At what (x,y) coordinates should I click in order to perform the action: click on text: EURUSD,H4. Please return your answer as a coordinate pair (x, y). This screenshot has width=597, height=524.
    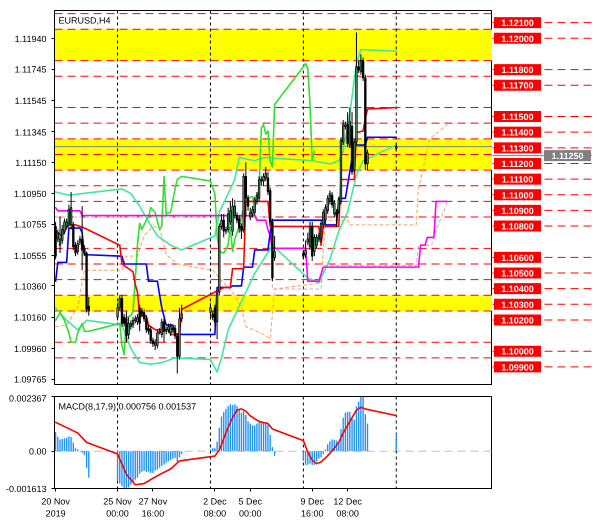
    Looking at the image, I should click on (84, 21).